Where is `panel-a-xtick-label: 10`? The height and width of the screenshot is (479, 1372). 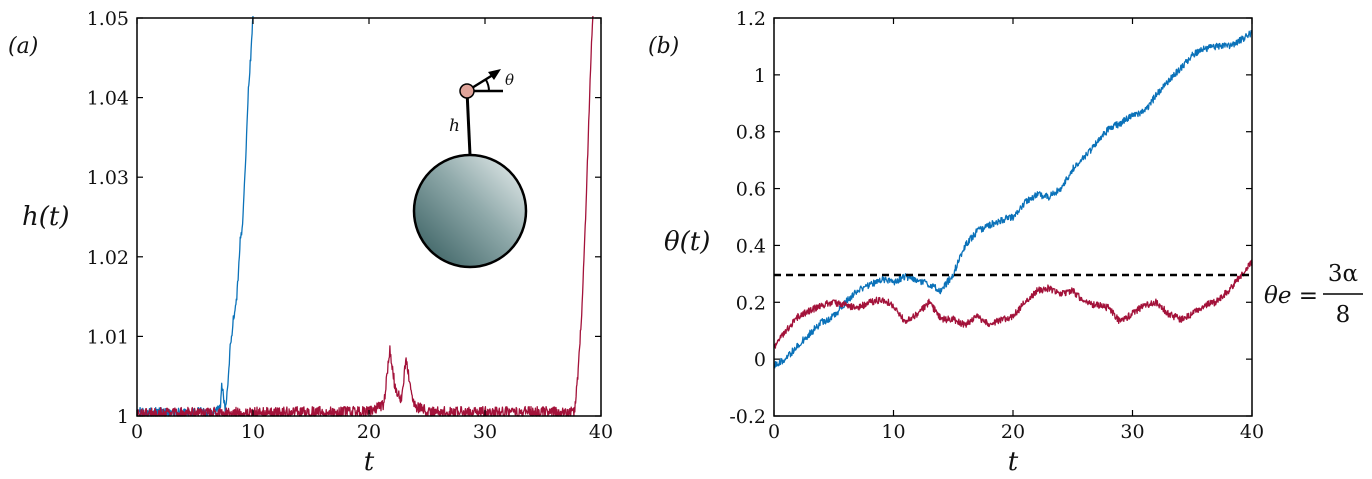 panel-a-xtick-label: 10 is located at coordinates (253, 432).